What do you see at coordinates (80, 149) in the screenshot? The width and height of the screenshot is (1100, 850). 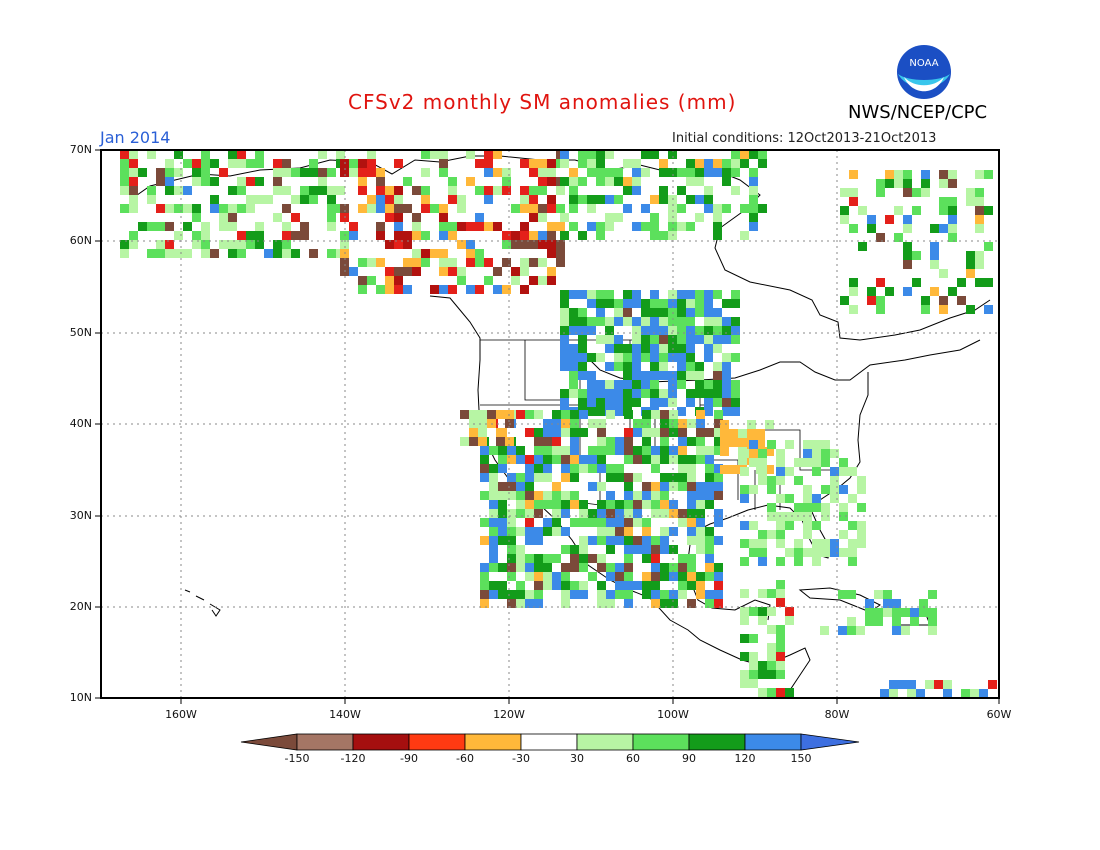 I see `lat-label-70n: 70N` at bounding box center [80, 149].